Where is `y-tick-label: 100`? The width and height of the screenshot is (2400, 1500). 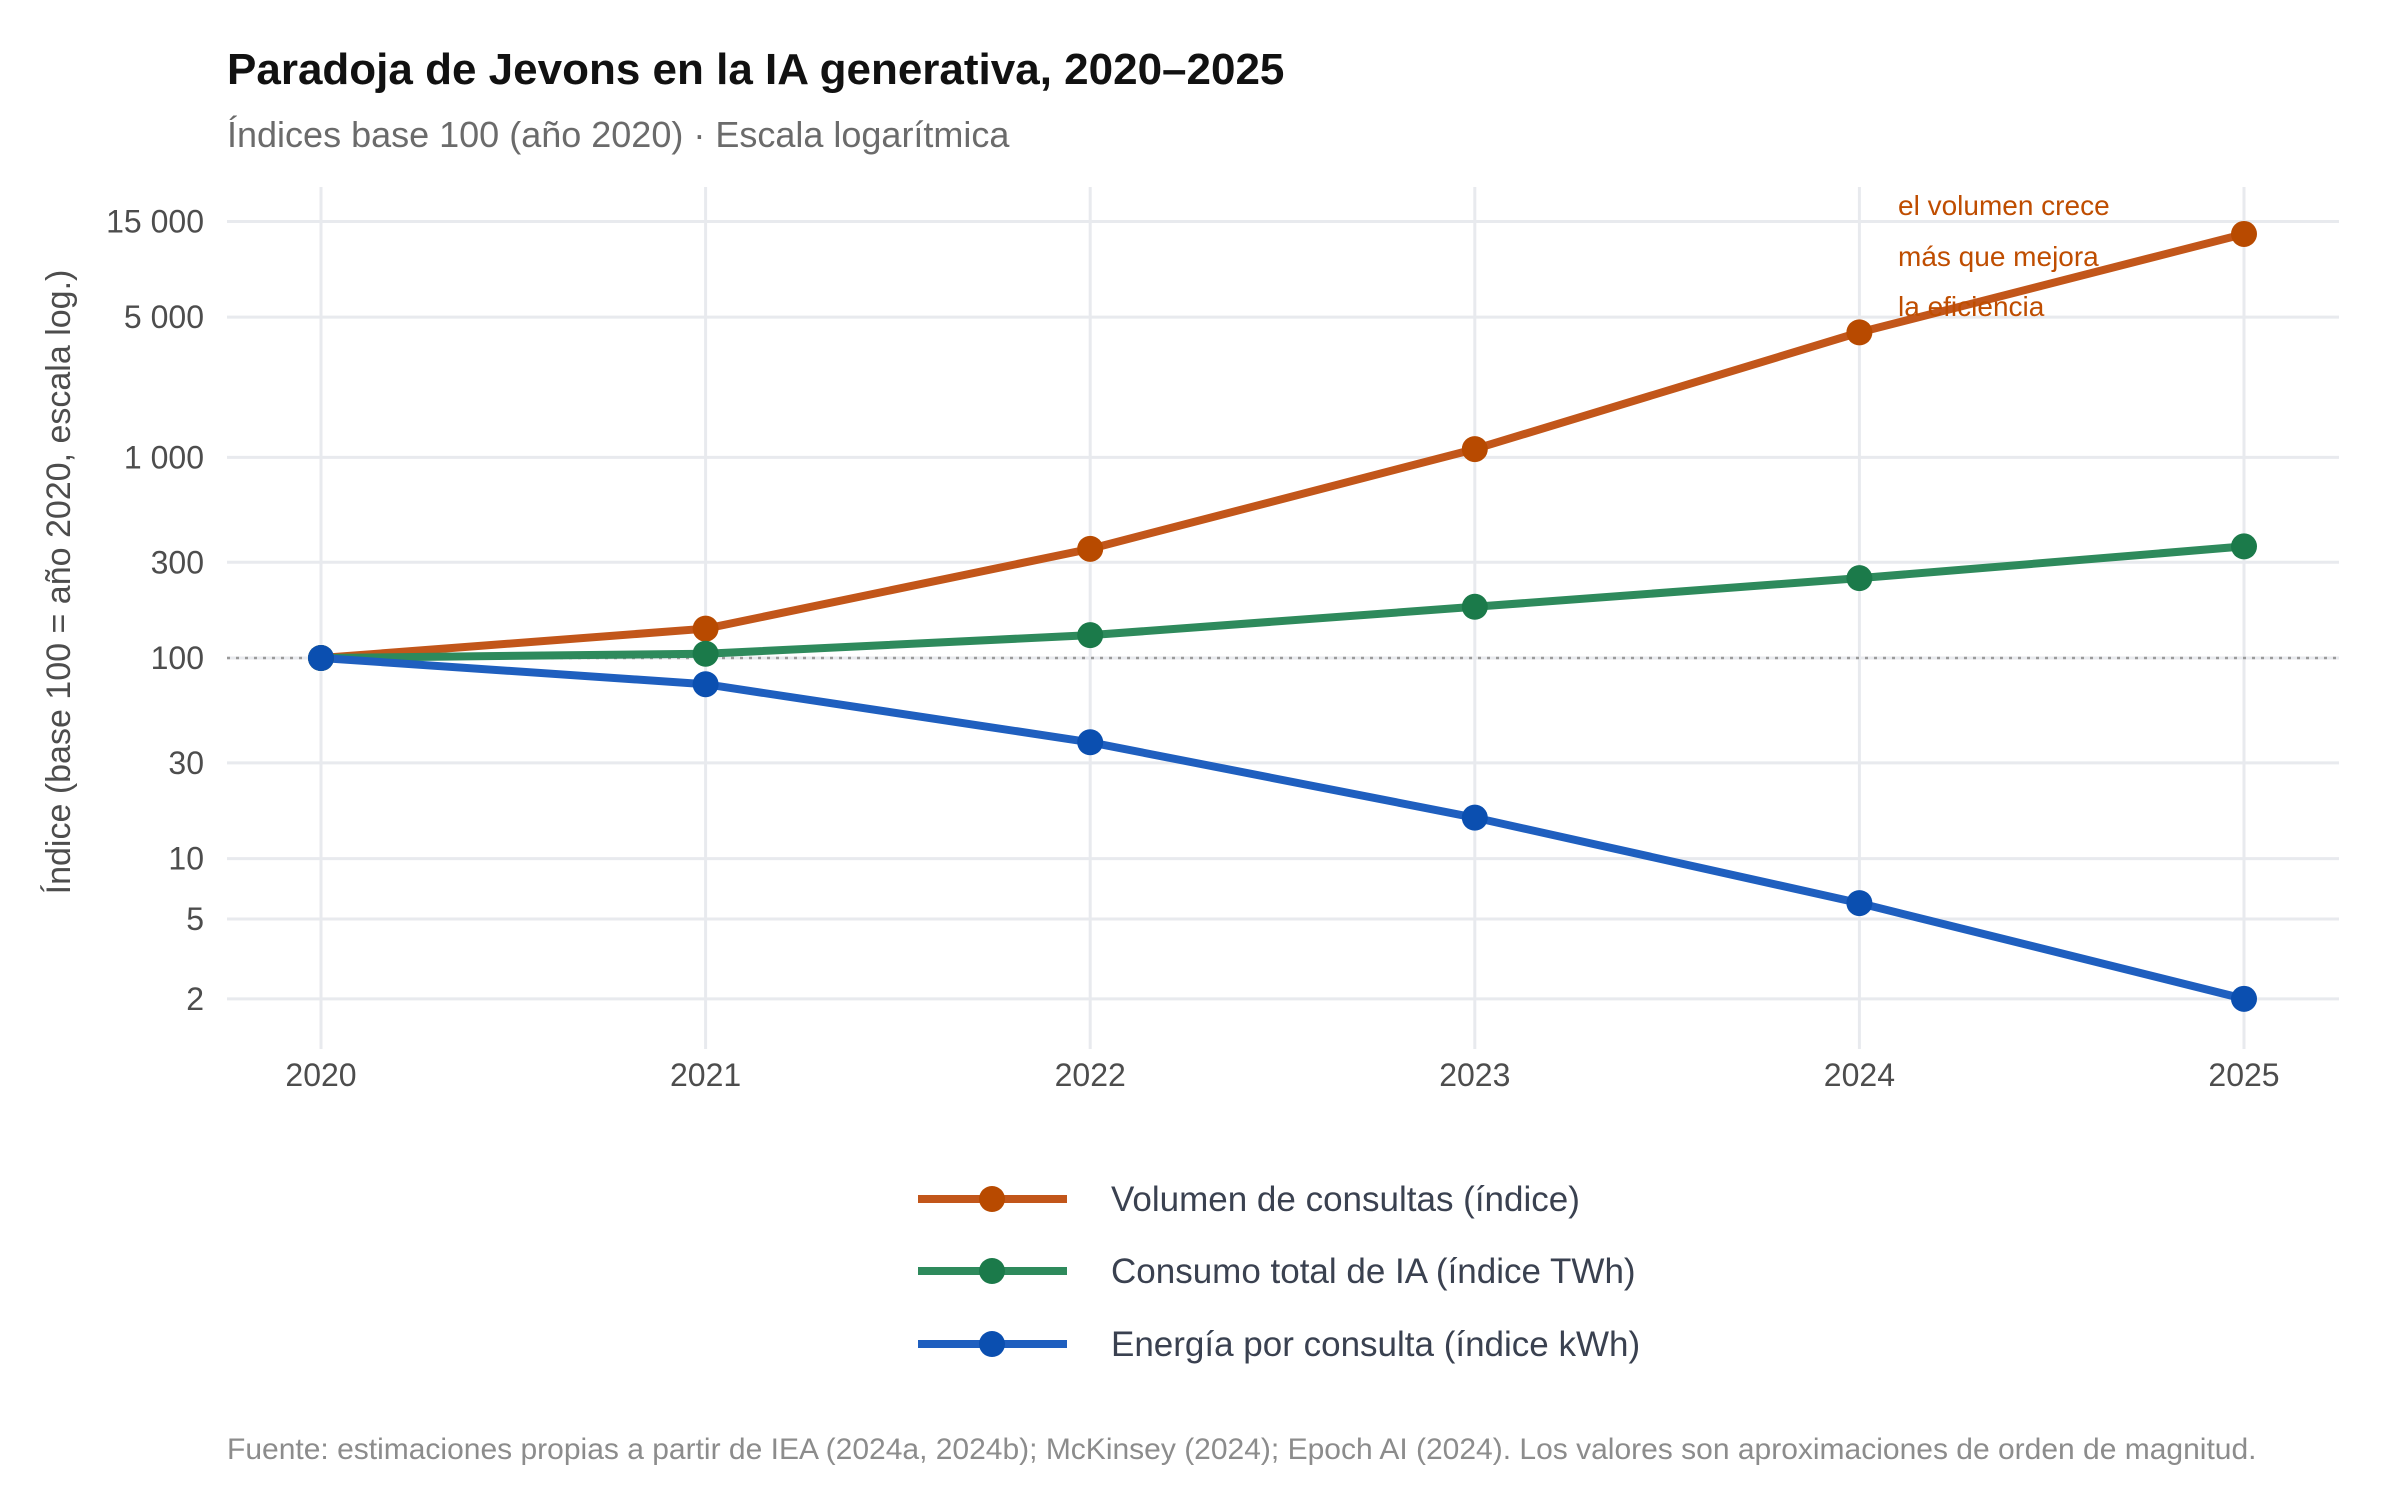
y-tick-label: 100 is located at coordinates (177, 658).